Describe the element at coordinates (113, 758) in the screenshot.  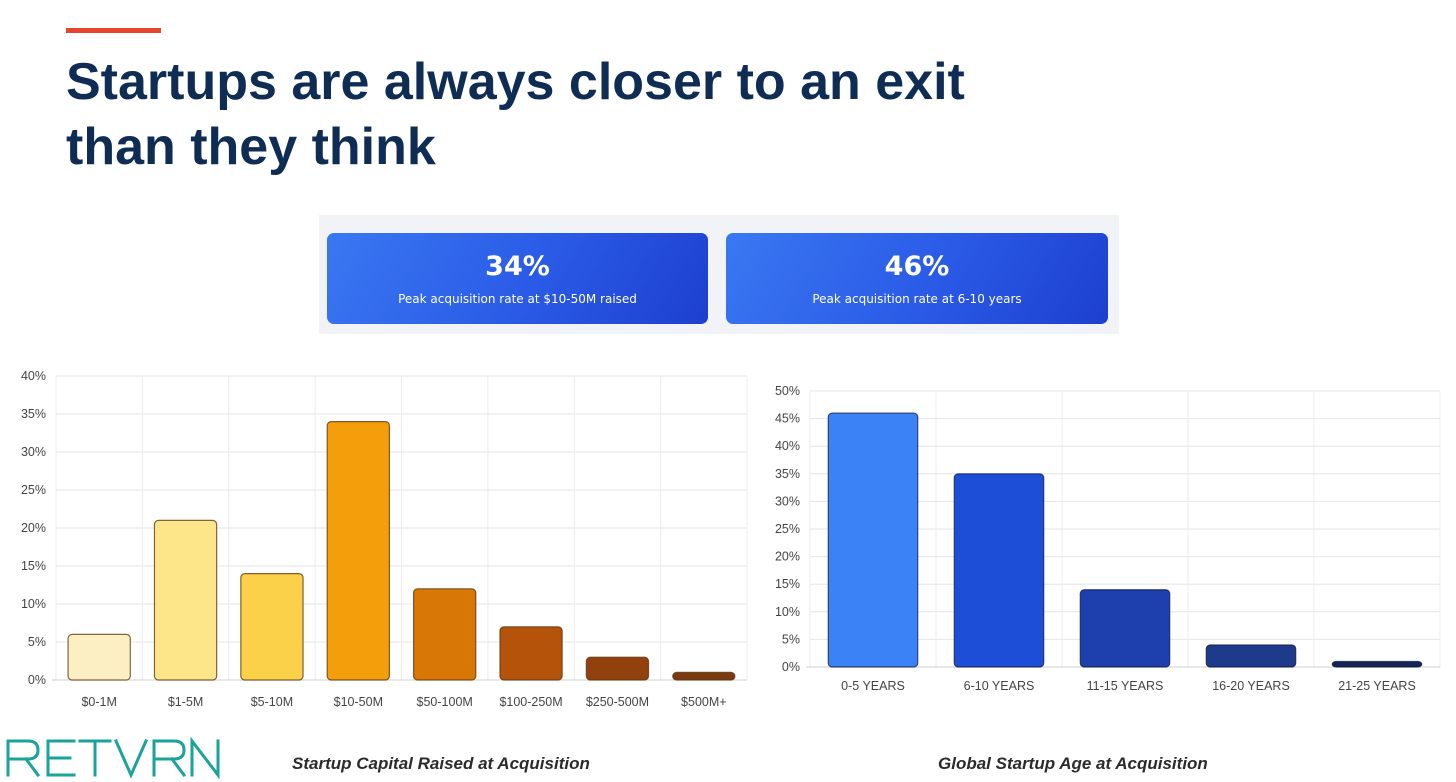
I see `retvrn-logo` at that location.